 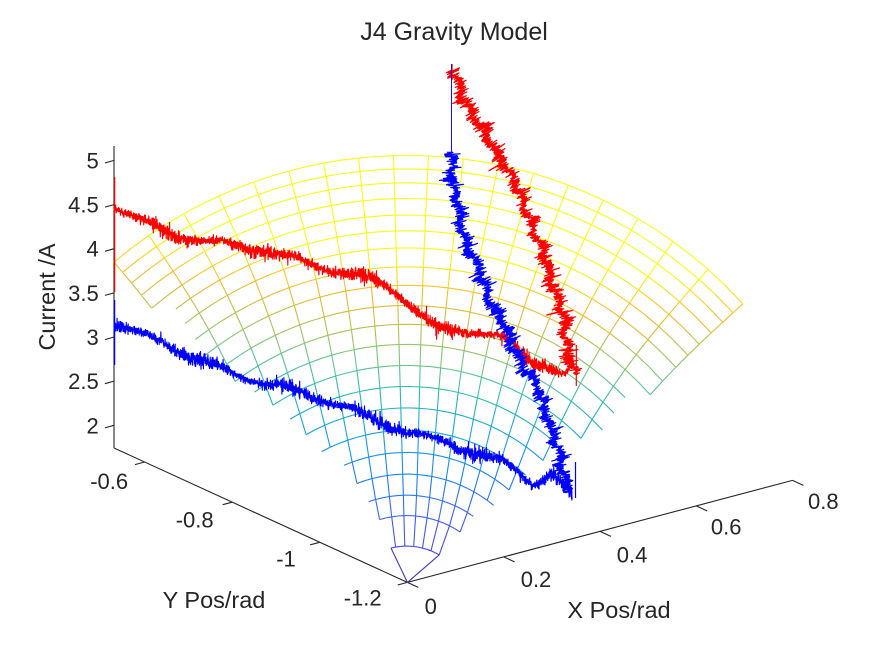 What do you see at coordinates (83, 293) in the screenshot?
I see `svg-text: 3.5` at bounding box center [83, 293].